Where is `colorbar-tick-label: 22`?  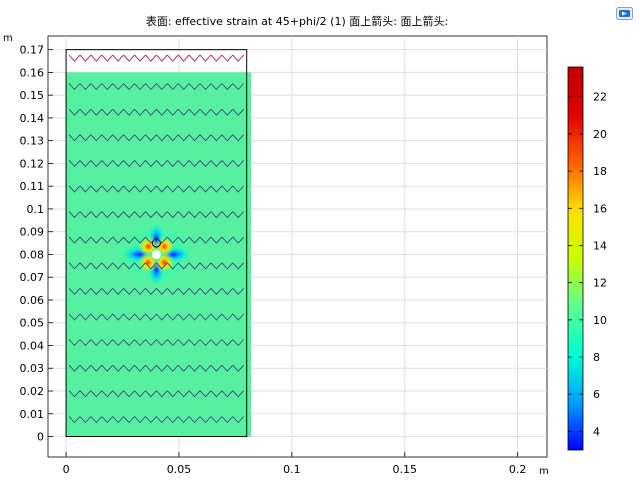
colorbar-tick-label: 22 is located at coordinates (600, 97).